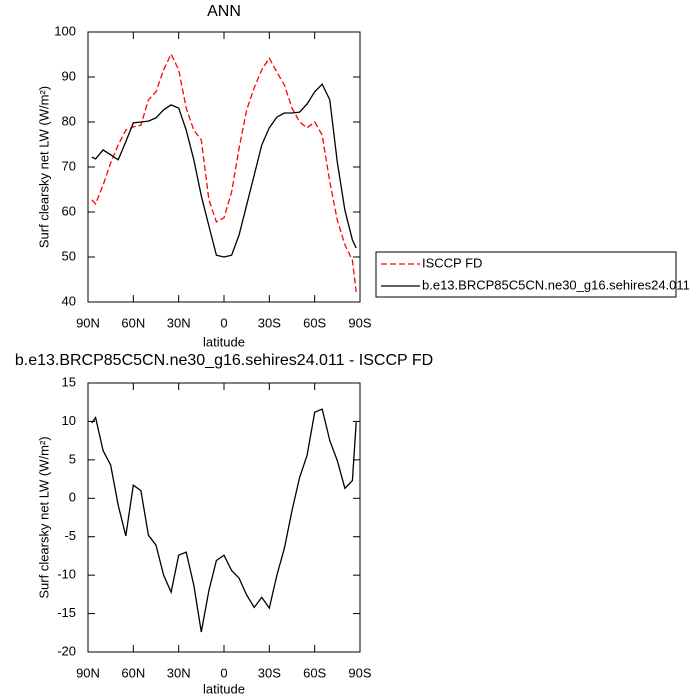  Describe the element at coordinates (69, 75) in the screenshot. I see `y-tick-label: 90` at that location.